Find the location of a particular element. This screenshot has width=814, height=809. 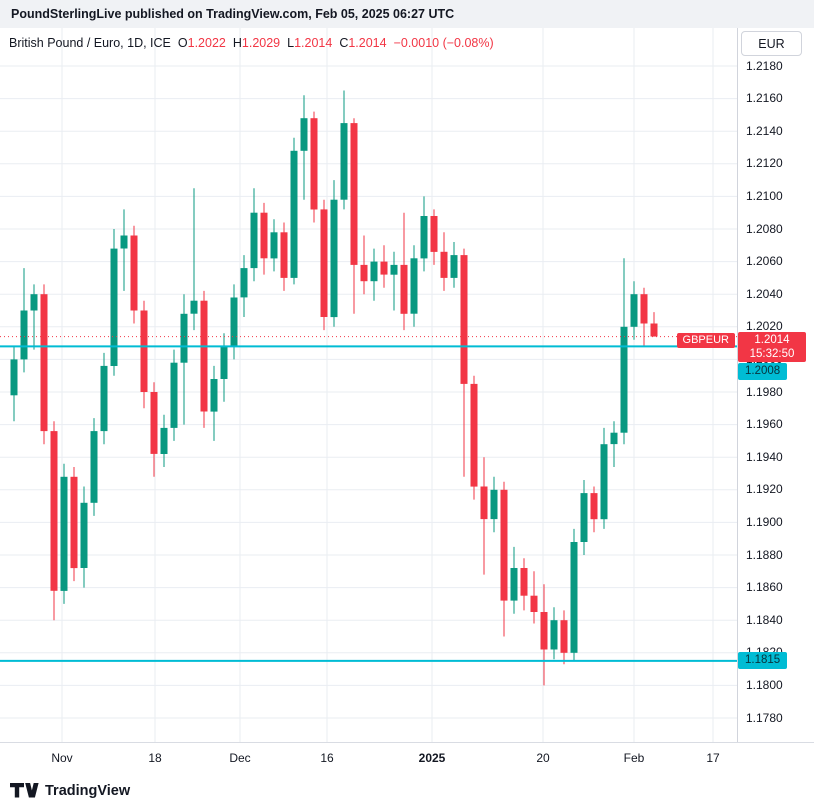

symbol-title: British Pound / Euro, 1D, ICE is located at coordinates (90, 43).